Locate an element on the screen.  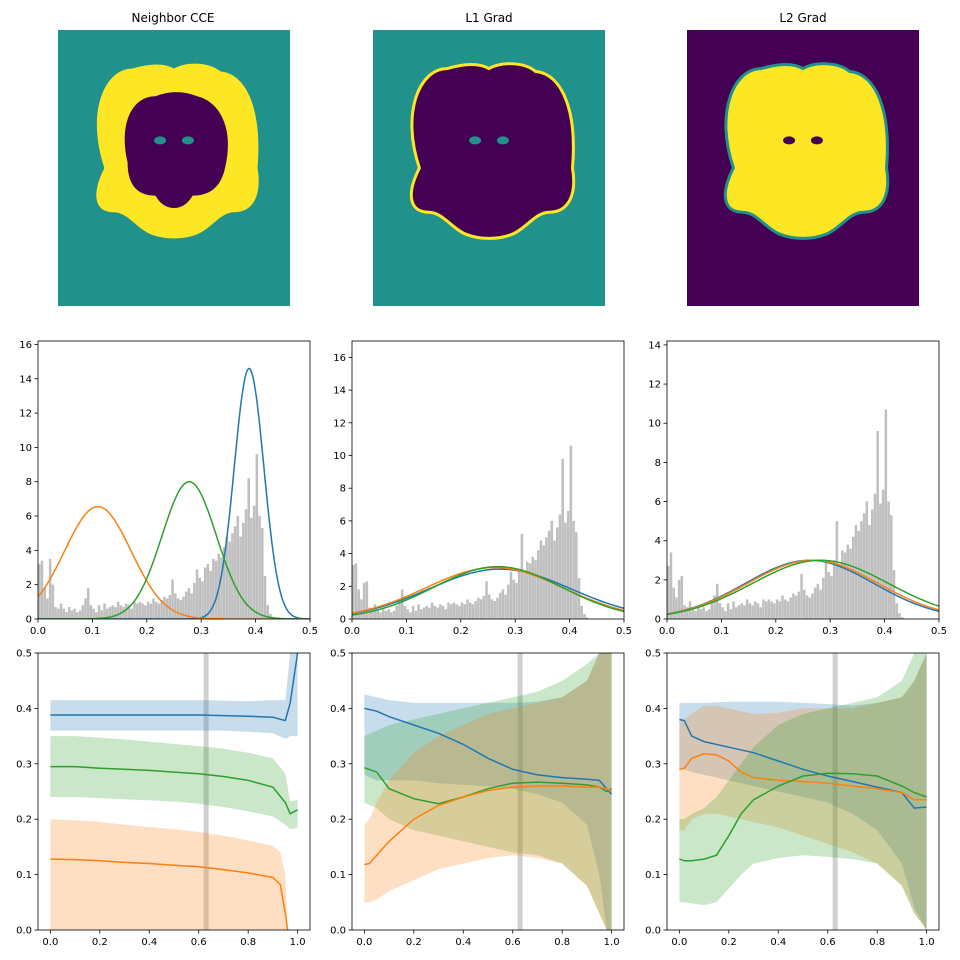
y-tick-label: 0.5 is located at coordinates (653, 654).